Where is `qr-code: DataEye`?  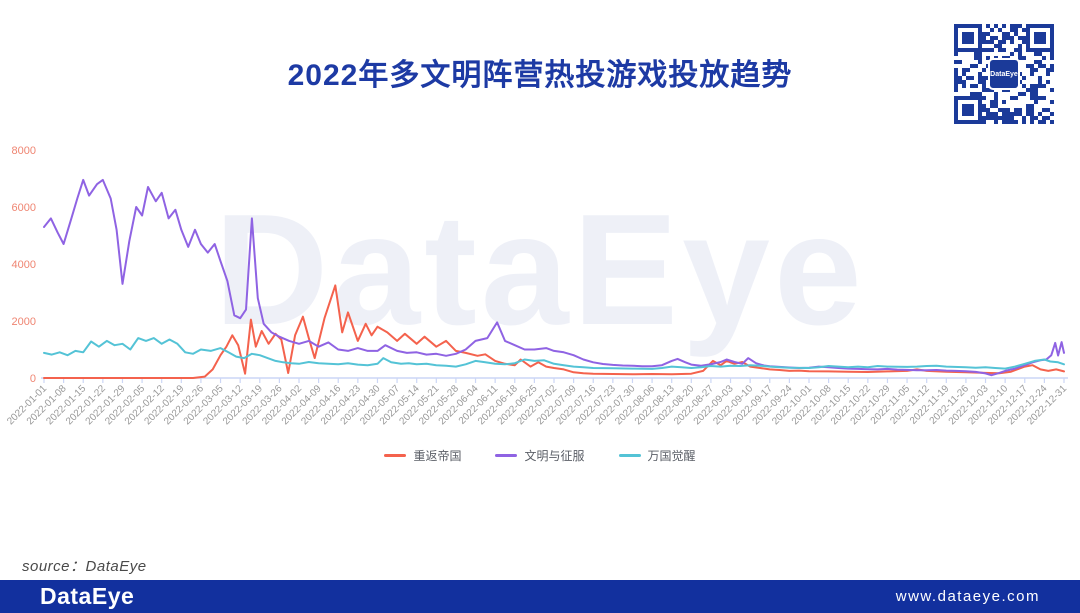
qr-code: DataEye is located at coordinates (1004, 74).